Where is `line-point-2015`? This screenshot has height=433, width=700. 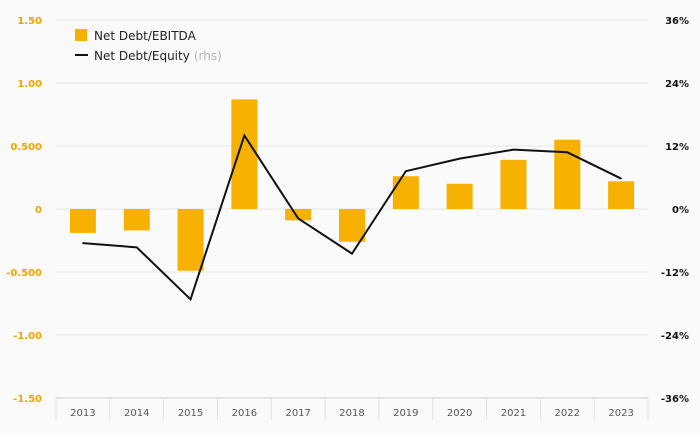 line-point-2015 is located at coordinates (190, 299).